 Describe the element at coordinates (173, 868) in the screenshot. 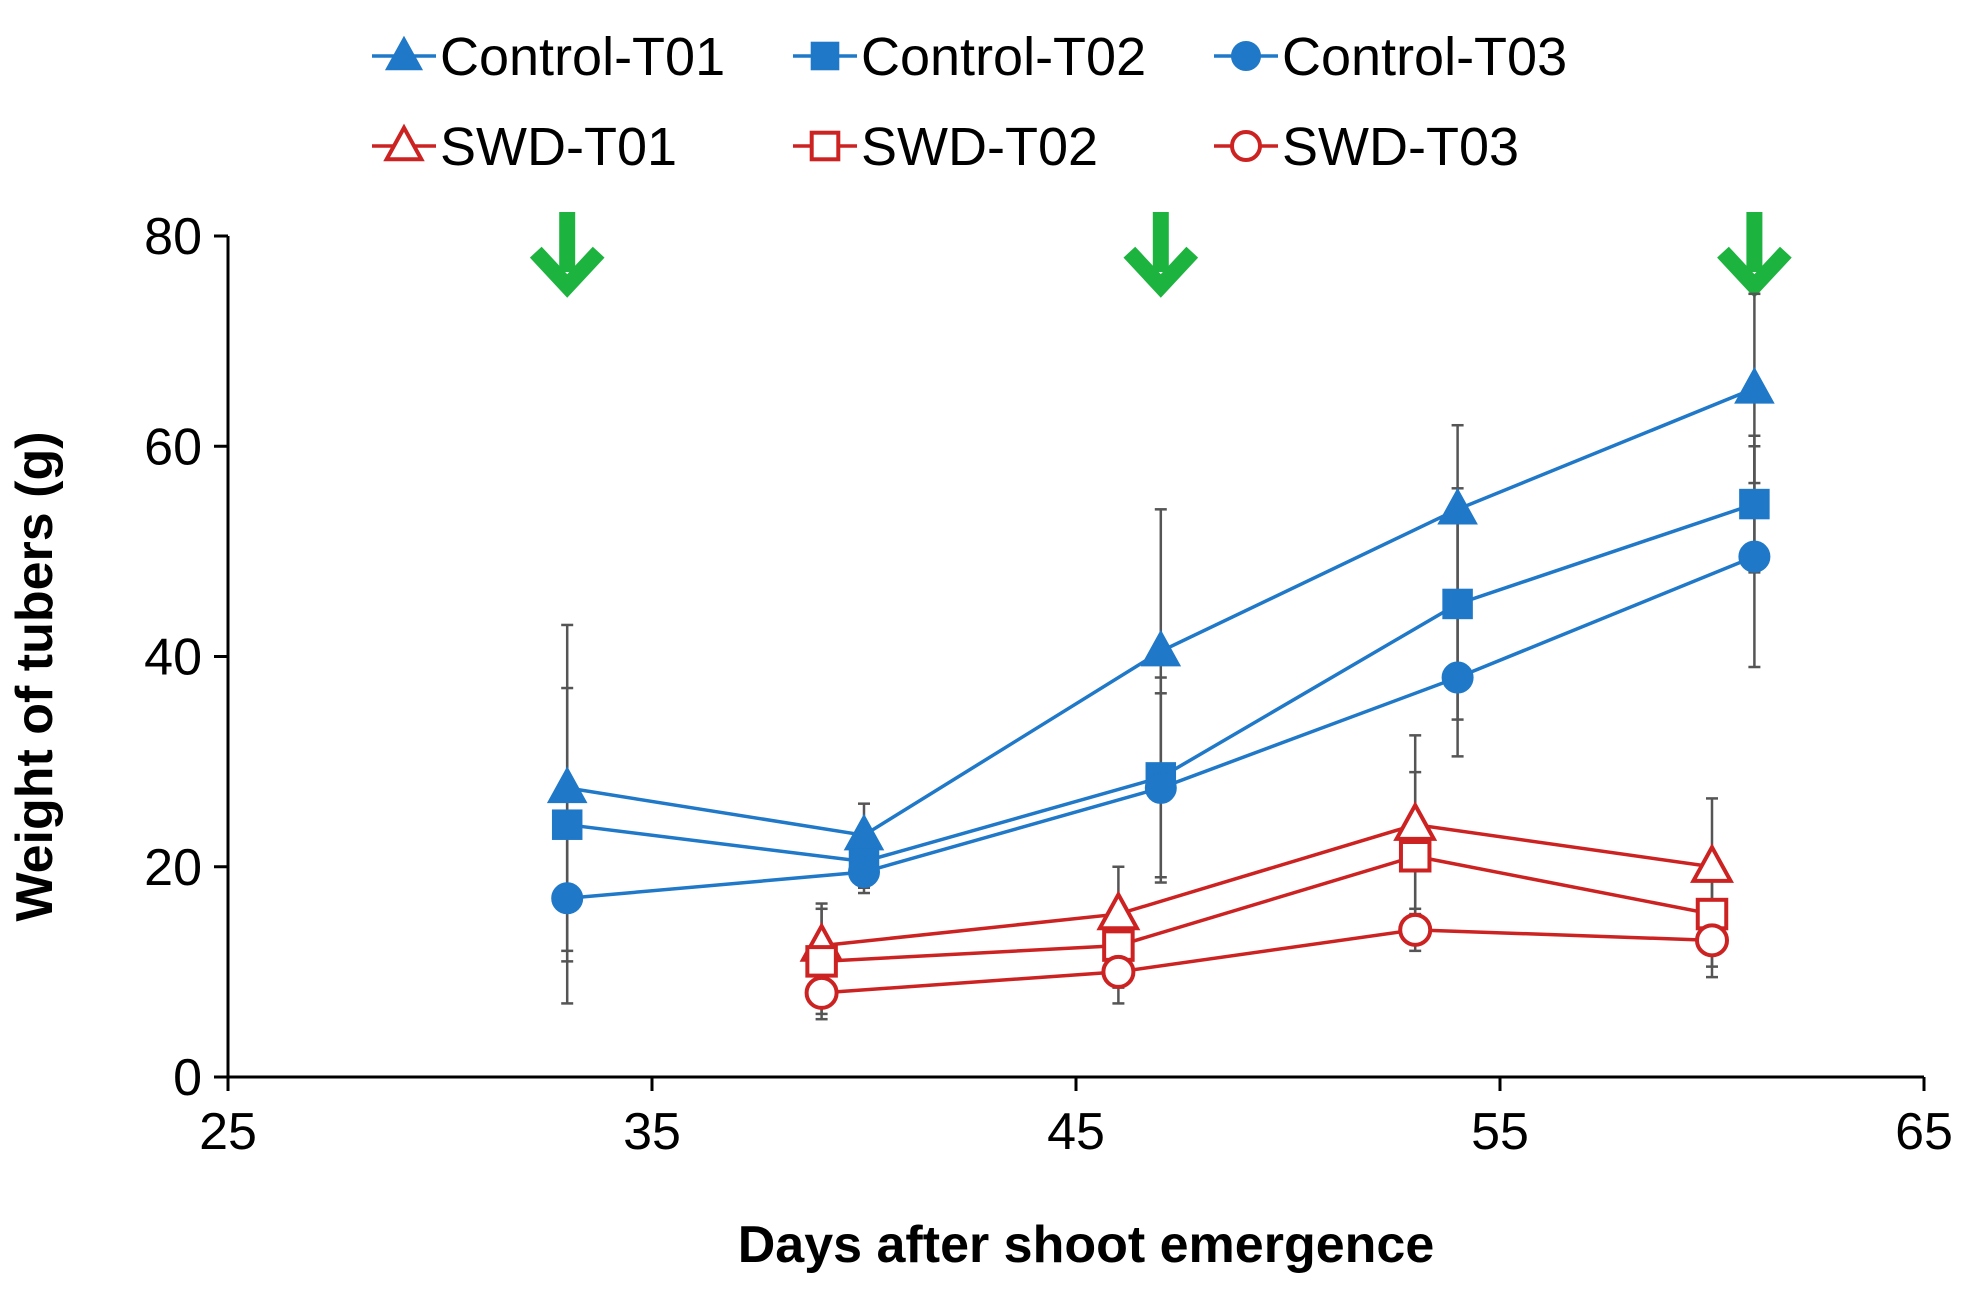

I see `y-tick-label-20: 20` at that location.